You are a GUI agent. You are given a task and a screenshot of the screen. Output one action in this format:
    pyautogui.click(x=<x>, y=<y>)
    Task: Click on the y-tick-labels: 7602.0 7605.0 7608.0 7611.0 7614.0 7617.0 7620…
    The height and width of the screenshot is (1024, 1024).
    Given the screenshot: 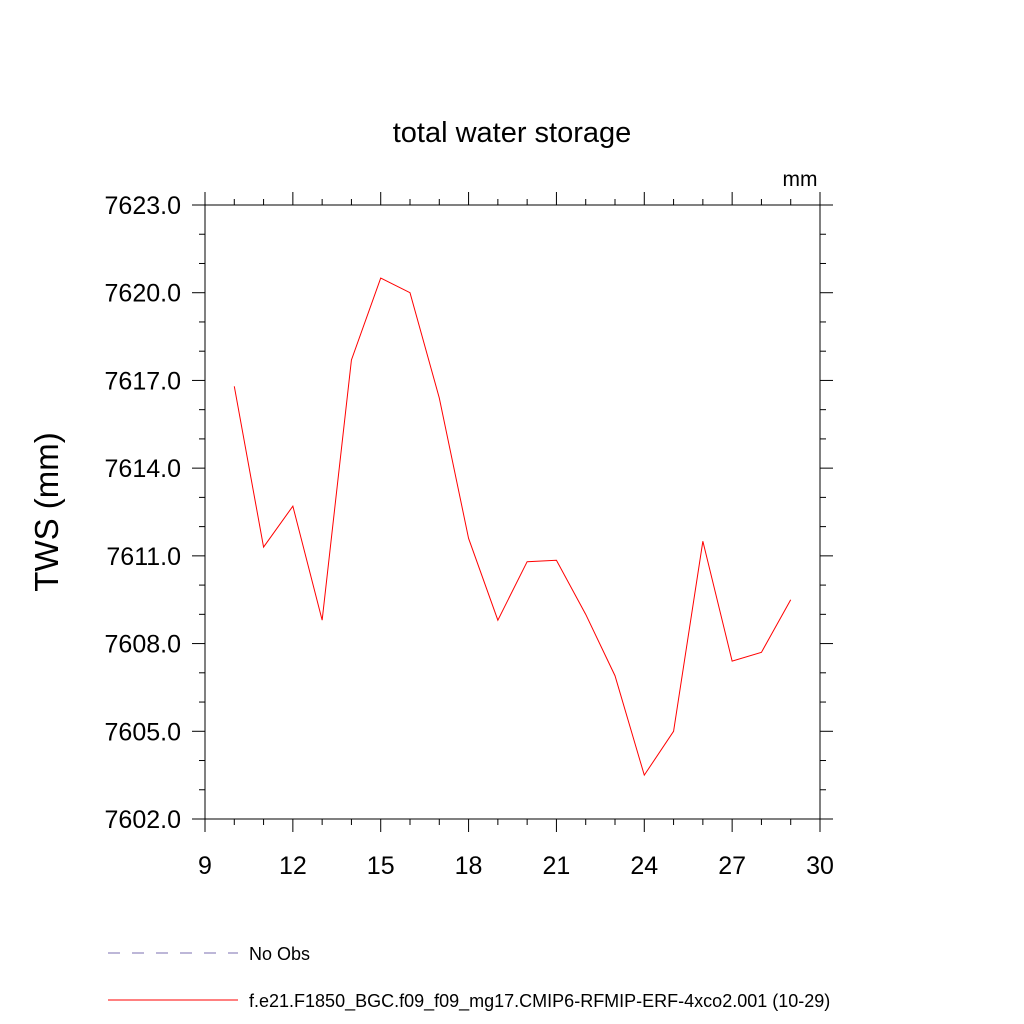 What is the action you would take?
    pyautogui.click(x=143, y=513)
    